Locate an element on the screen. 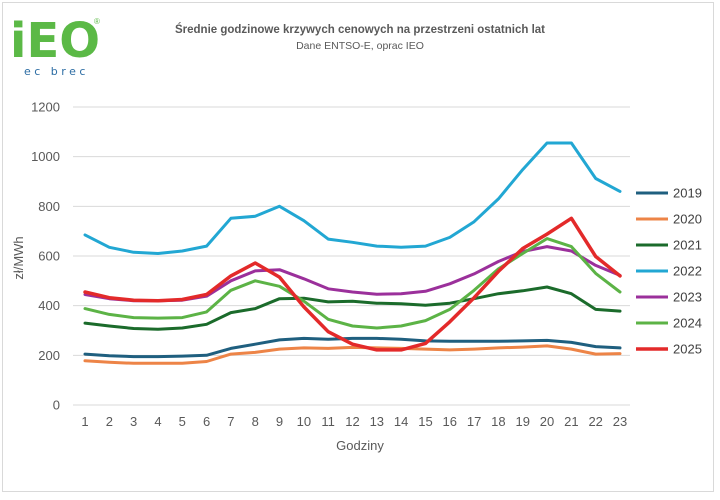 This screenshot has height=500, width=720. series-line-2023 is located at coordinates (352, 274).